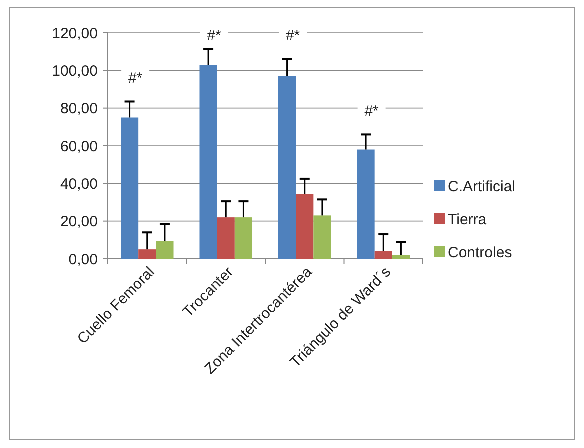  What do you see at coordinates (468, 219) in the screenshot?
I see `legend-label: Tierra` at bounding box center [468, 219].